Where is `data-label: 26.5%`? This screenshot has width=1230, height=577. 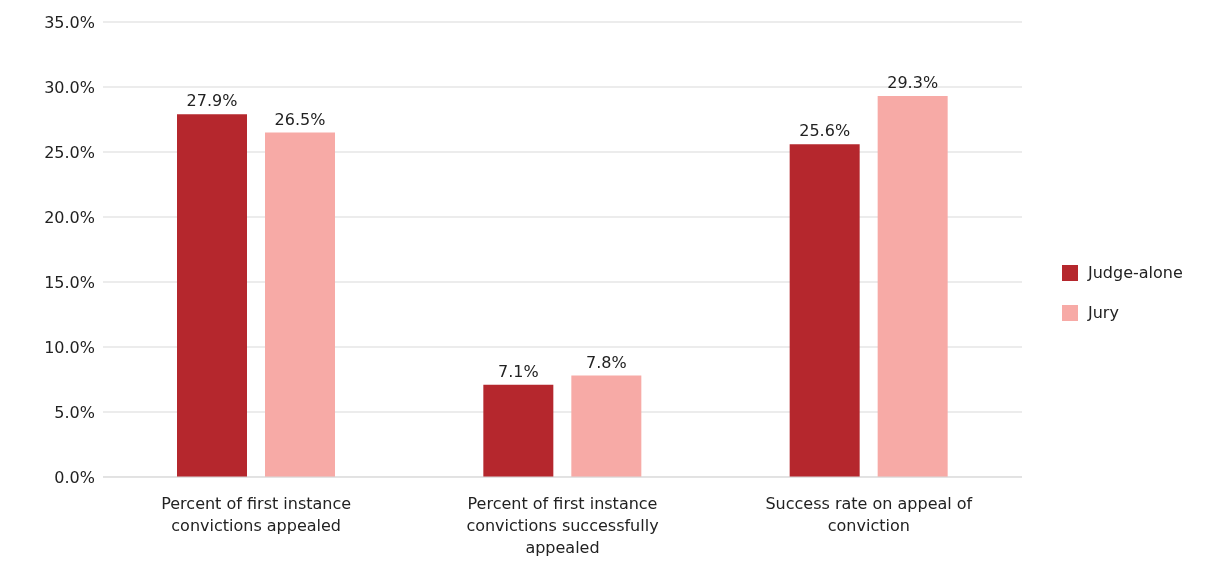 data-label: 26.5% is located at coordinates (300, 119).